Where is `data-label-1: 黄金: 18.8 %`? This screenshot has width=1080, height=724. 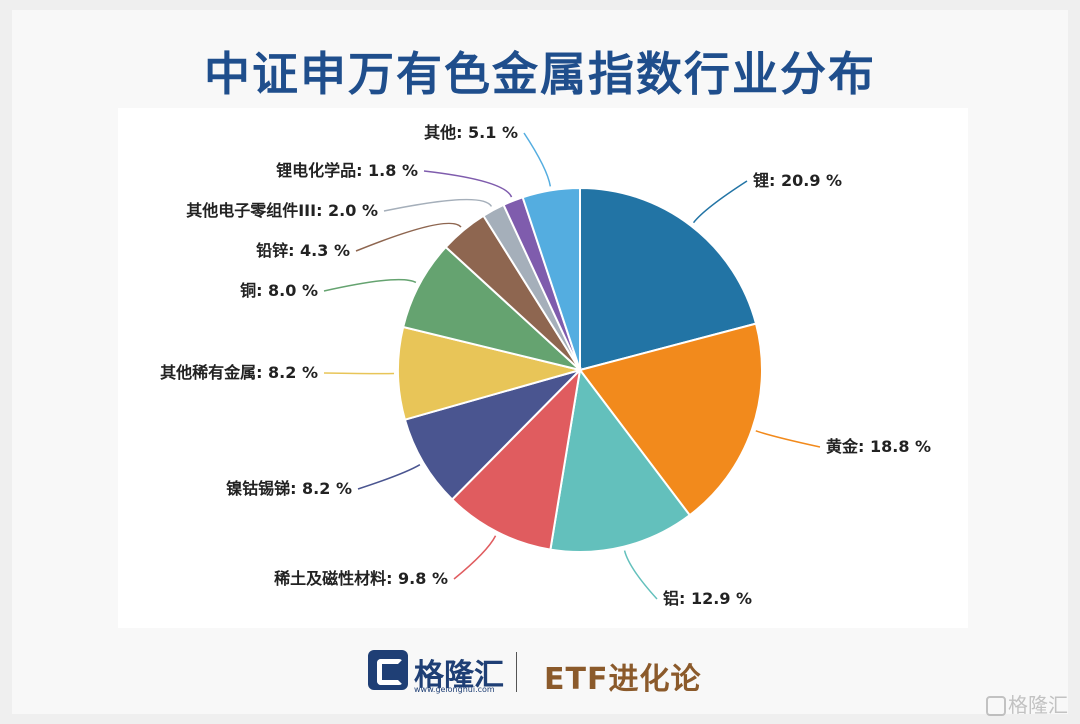 data-label-1: 黄金: 18.8 % is located at coordinates (878, 446).